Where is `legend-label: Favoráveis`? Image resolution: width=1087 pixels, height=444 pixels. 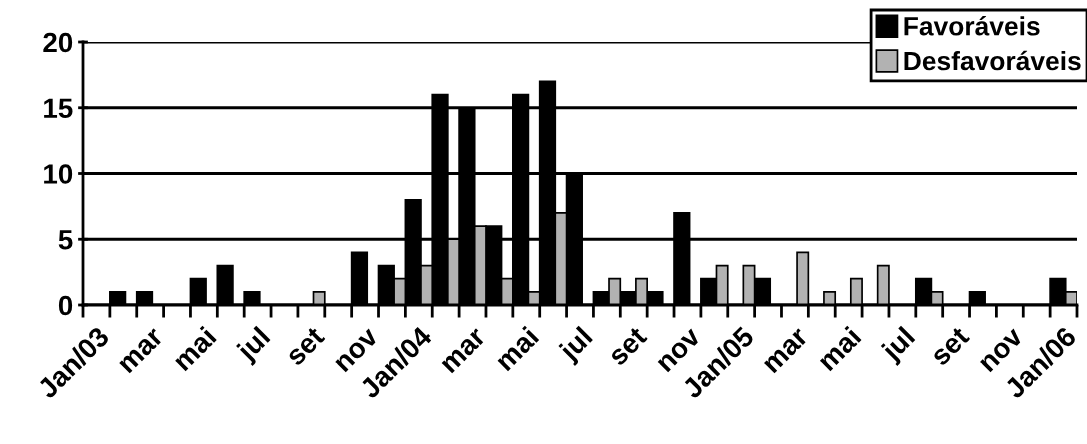 legend-label: Favoráveis is located at coordinates (972, 25).